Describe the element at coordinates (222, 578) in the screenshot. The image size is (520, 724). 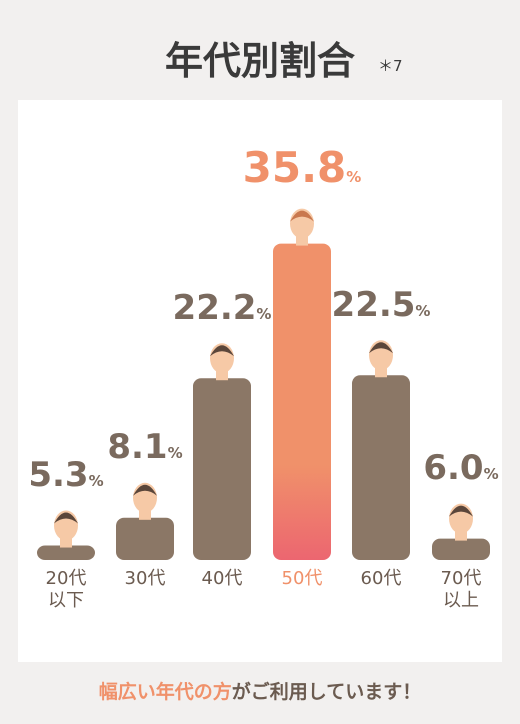
I see `x-tick-label: 40代` at that location.